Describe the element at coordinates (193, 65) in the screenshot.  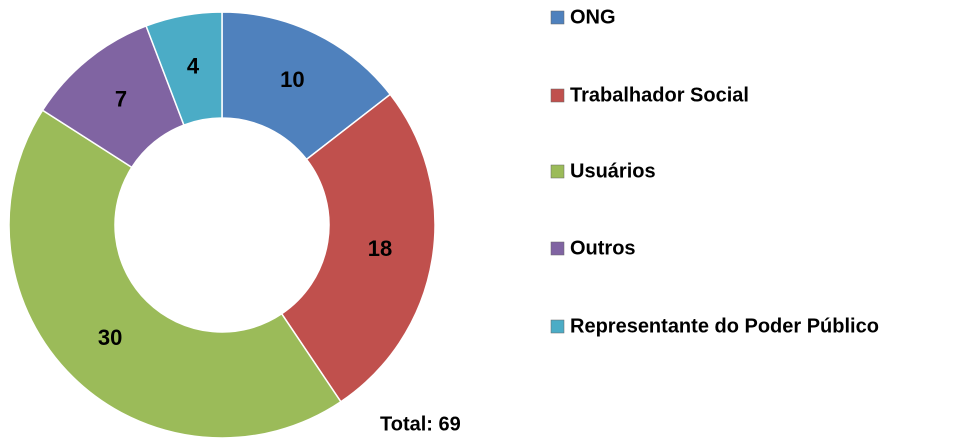
I see `value-label: 4` at that location.